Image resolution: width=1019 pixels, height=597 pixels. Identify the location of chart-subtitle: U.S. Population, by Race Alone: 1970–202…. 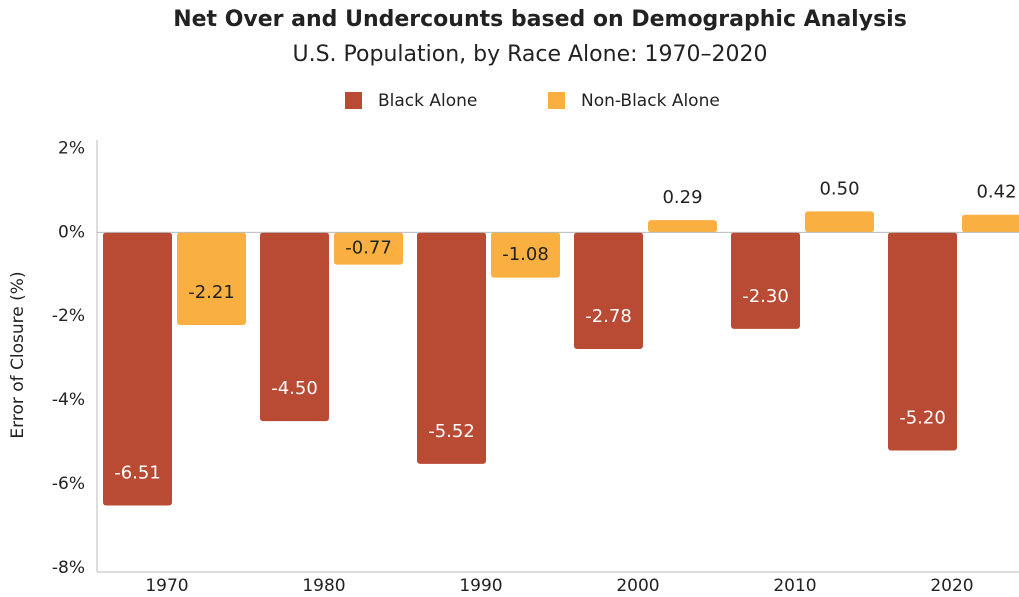
(530, 54).